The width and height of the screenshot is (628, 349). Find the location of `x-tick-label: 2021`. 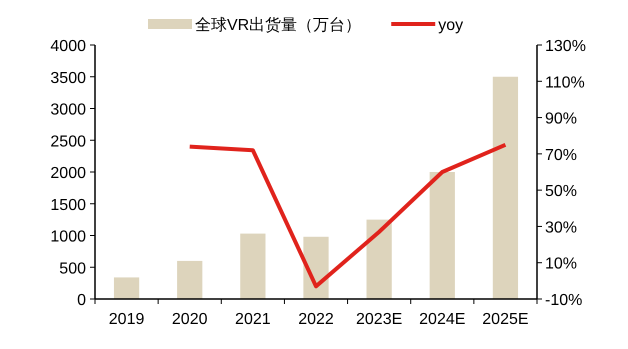

x-tick-label: 2021 is located at coordinates (253, 319).